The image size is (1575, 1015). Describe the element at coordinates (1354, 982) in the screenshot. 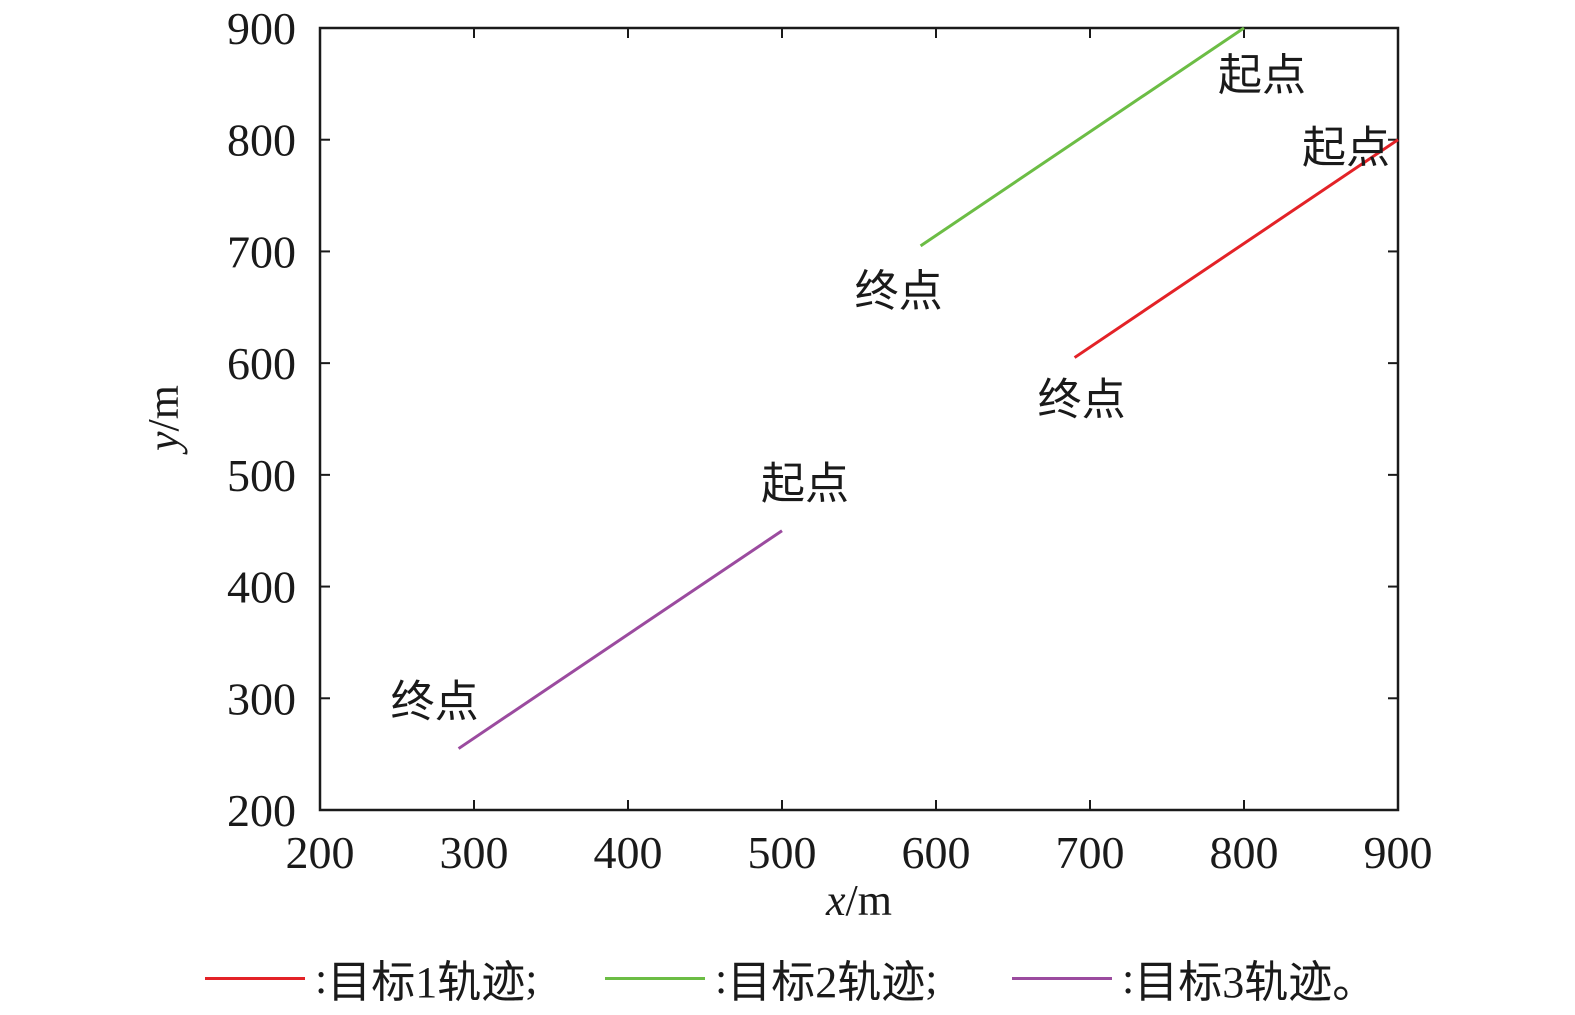

I see `legend-suffix: 。` at that location.